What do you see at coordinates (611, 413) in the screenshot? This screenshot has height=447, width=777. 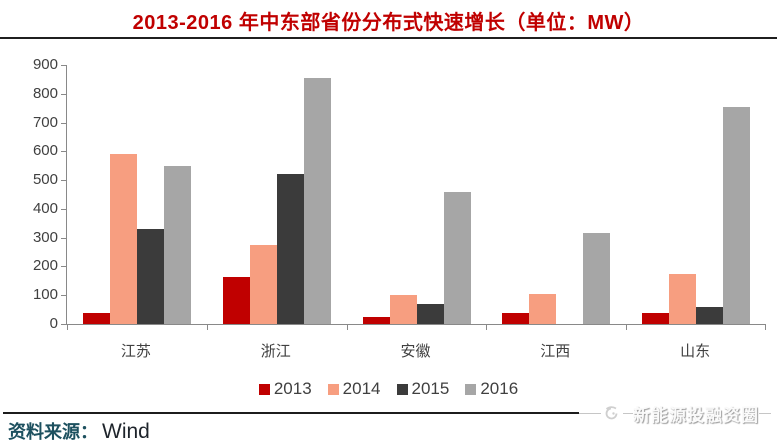 I see `swirl-logo-icon` at bounding box center [611, 413].